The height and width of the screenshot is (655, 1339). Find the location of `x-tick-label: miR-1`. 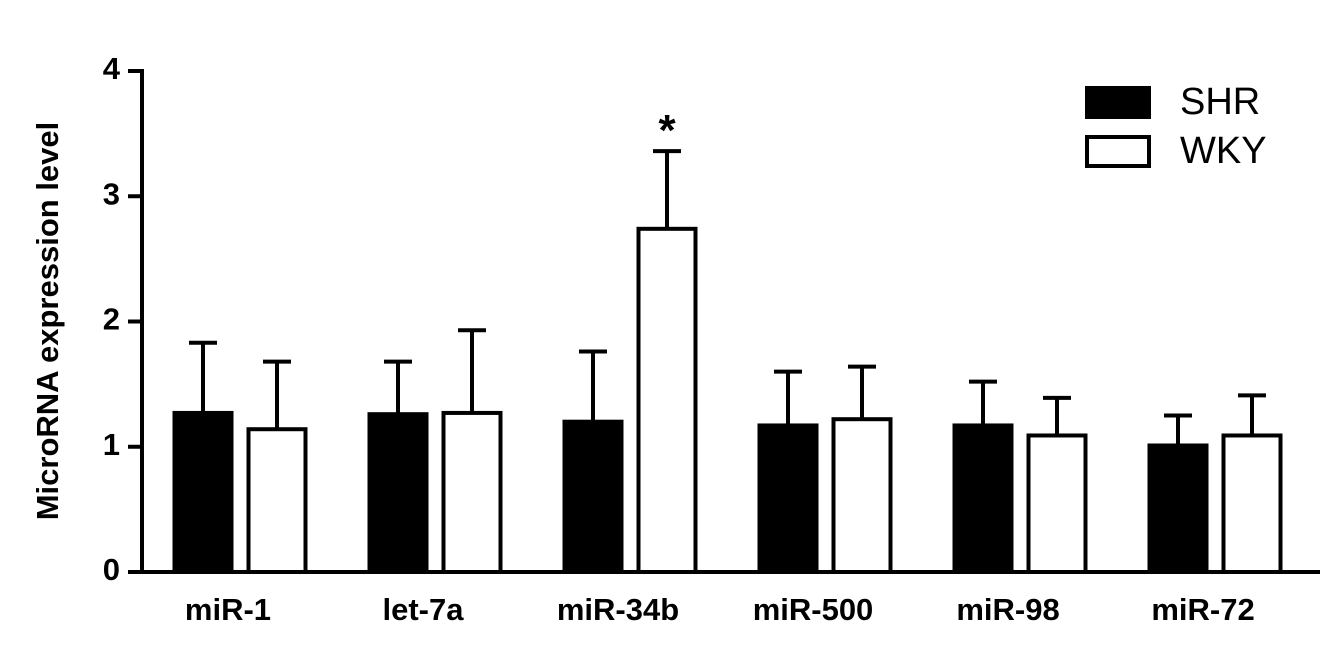

x-tick-label: miR-1 is located at coordinates (228, 609).